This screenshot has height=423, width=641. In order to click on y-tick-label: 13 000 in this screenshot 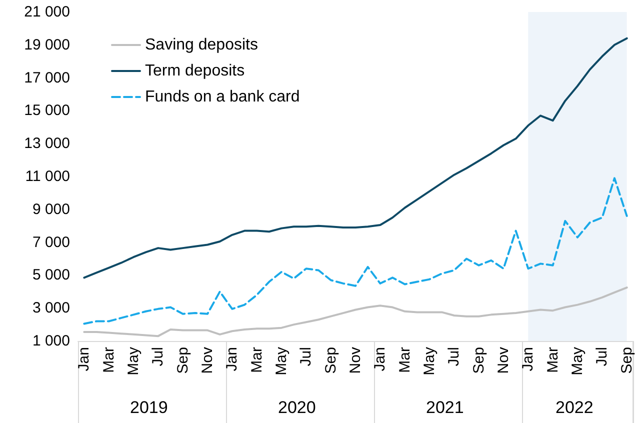, I will do `click(47, 143)`.